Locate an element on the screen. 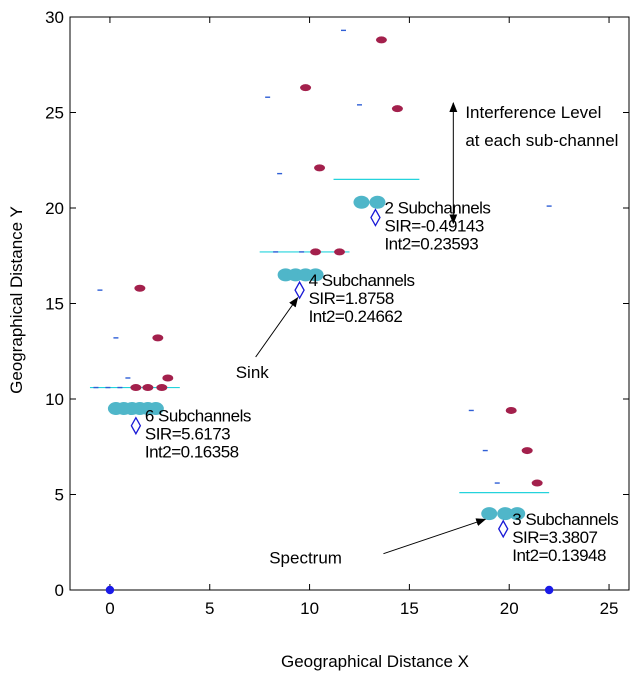 The image size is (641, 675). cluster-label: Int2=0.23593 is located at coordinates (431, 244).